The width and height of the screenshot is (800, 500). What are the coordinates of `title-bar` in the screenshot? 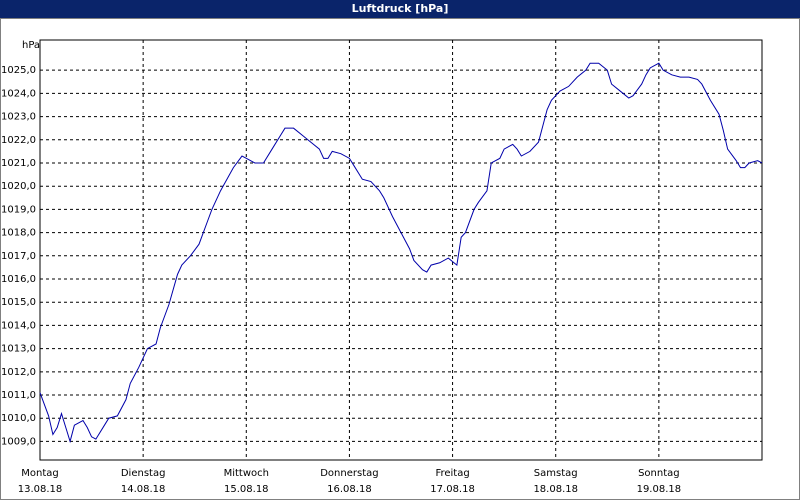 It's located at (400, 9).